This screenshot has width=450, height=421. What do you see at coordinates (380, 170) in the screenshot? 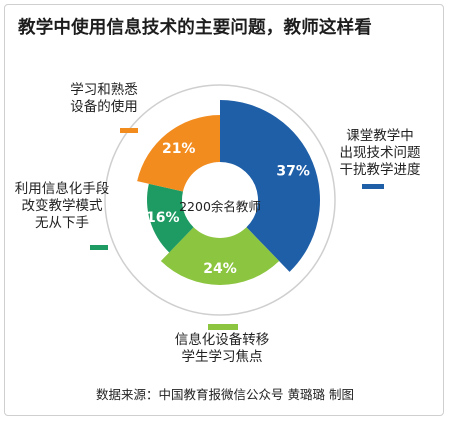
I see `slice-category-line: 干扰教学进度` at bounding box center [380, 170].